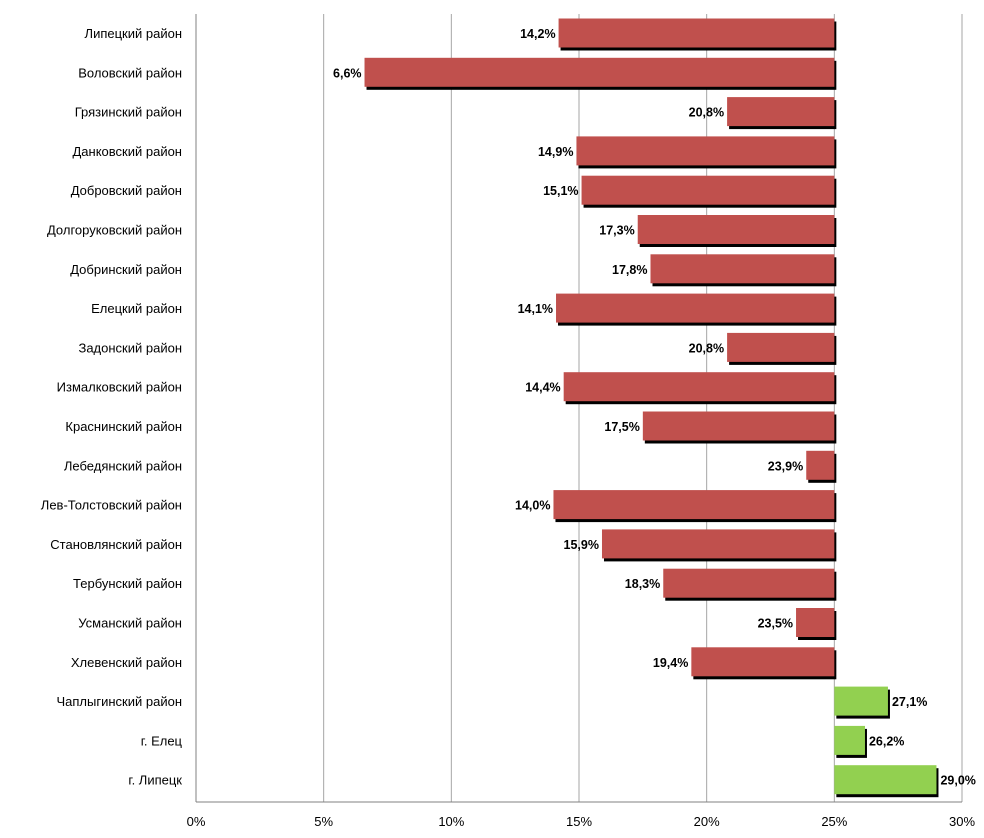 This screenshot has height=838, width=984. Describe the element at coordinates (537, 34) in the screenshot. I see `data-label: 14,2%` at that location.